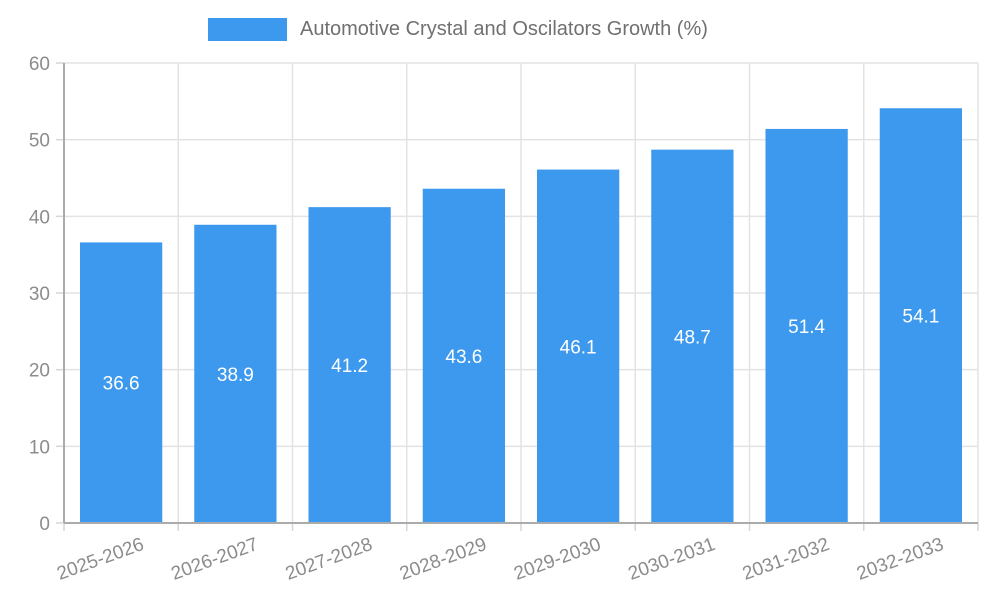 The height and width of the screenshot is (600, 1000). What do you see at coordinates (247, 29) in the screenshot?
I see `legend-swatch-icon` at bounding box center [247, 29].